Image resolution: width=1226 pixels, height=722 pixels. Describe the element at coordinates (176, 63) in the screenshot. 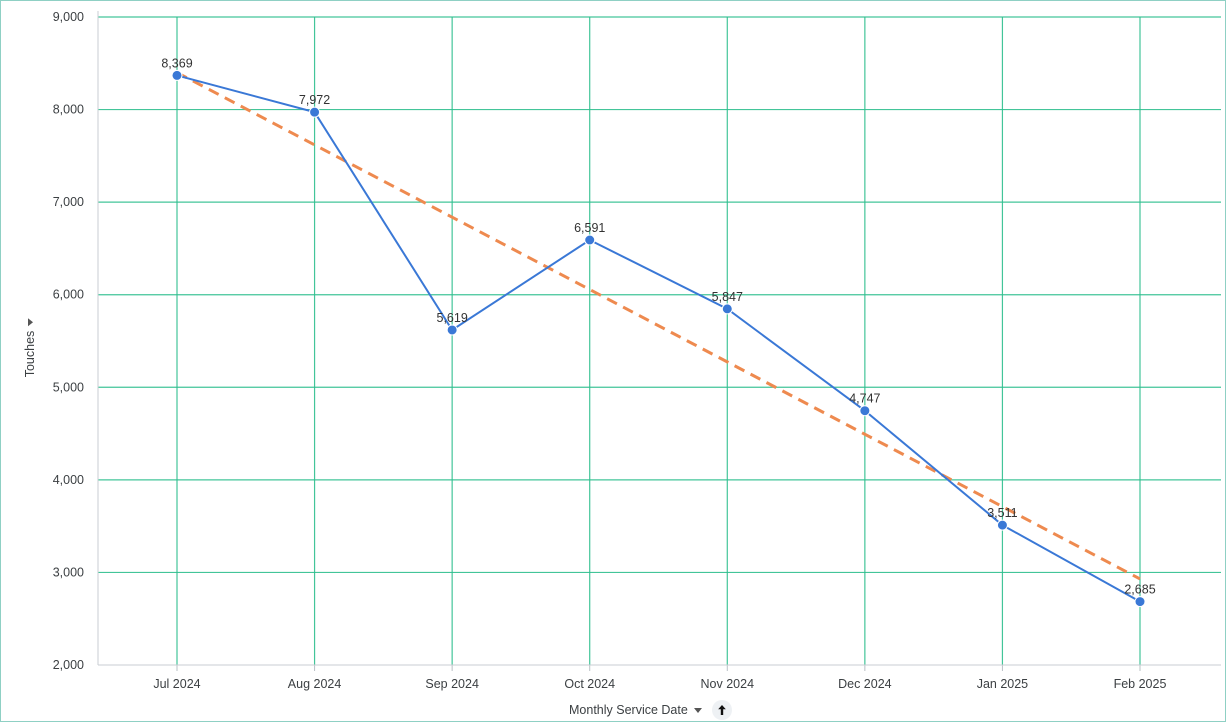

I see `data-label: 8,369` at that location.